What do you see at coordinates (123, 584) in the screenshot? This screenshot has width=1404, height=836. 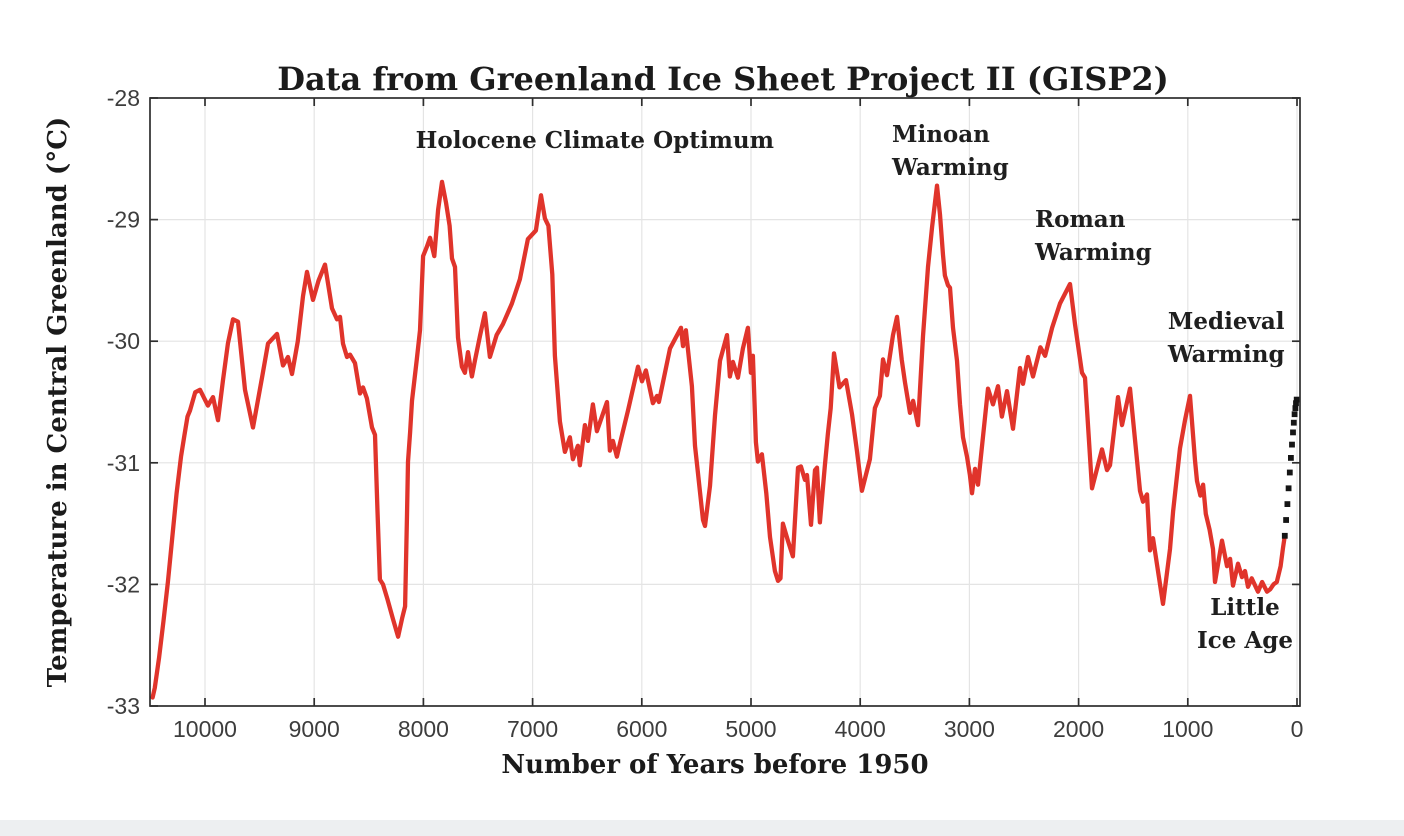 I see `y-tick-label--32: -32` at bounding box center [123, 584].